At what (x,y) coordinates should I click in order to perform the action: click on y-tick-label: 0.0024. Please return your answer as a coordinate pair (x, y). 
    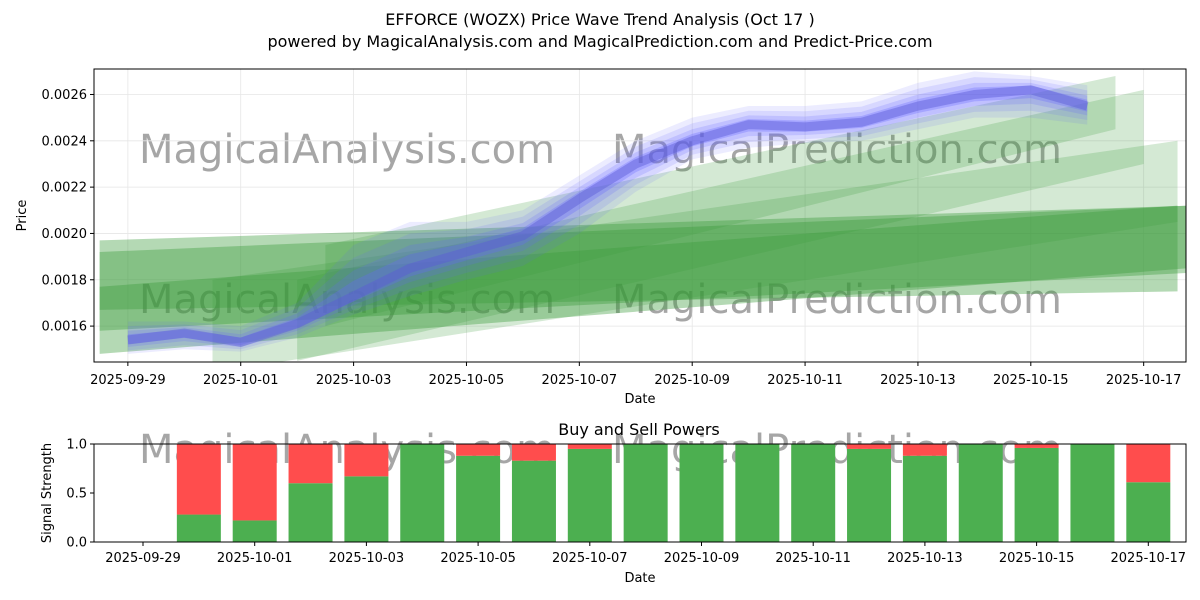
    Looking at the image, I should click on (65, 141).